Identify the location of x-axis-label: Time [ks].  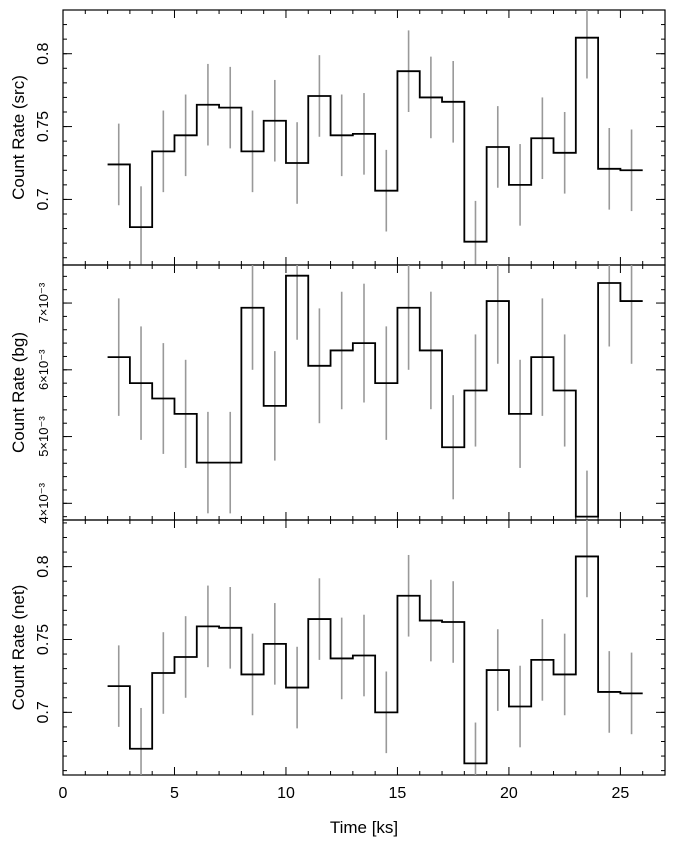
(364, 827).